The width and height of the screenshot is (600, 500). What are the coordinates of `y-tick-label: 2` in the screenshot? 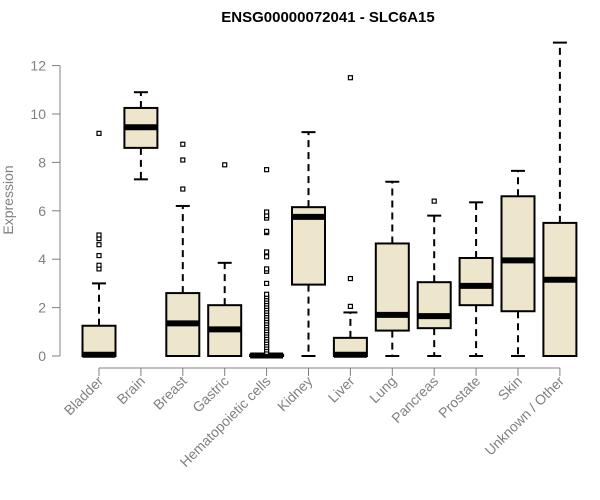 It's located at (42, 308).